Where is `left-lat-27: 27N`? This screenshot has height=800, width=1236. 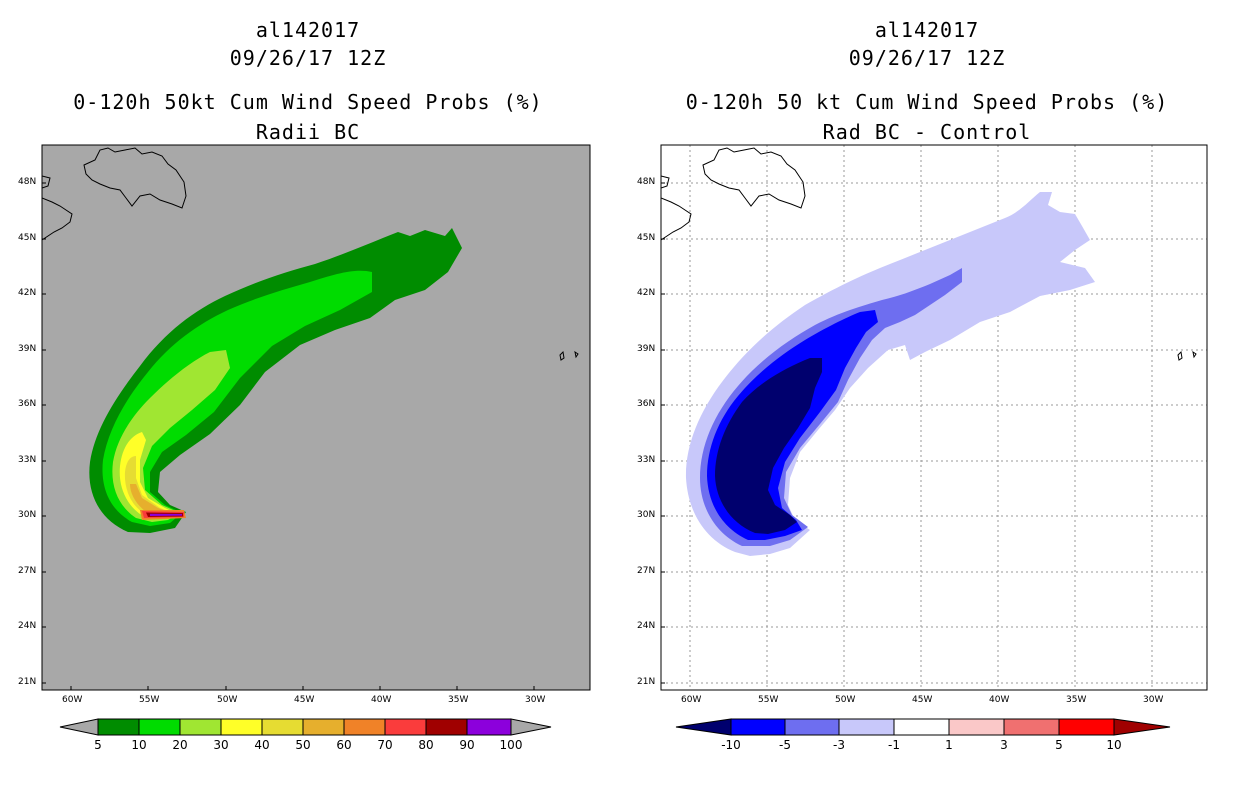
left-lat-27: 27N is located at coordinates (27, 571).